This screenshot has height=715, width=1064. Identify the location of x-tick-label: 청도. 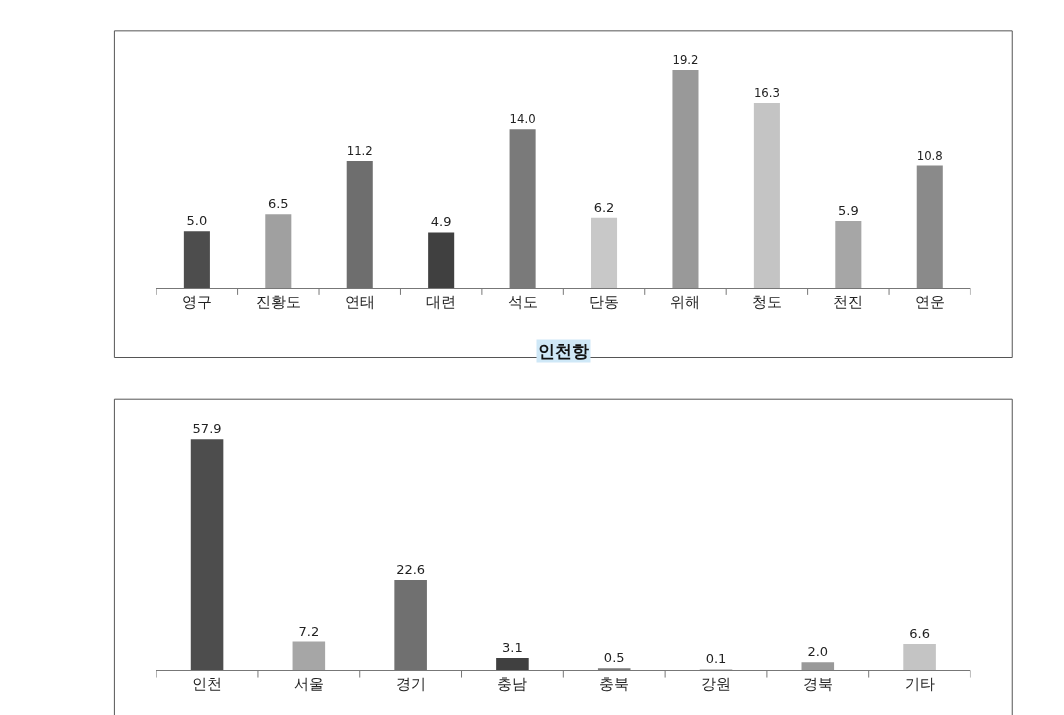
(766, 302).